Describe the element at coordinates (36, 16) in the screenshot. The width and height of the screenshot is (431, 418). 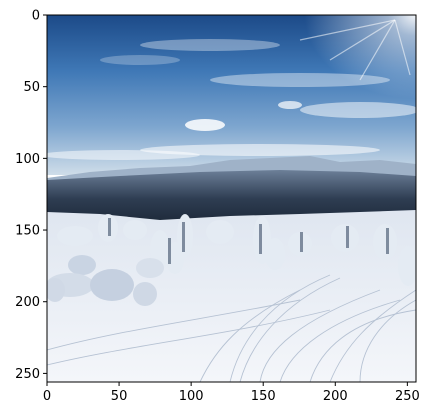
I see `y-tick-label: 0` at that location.